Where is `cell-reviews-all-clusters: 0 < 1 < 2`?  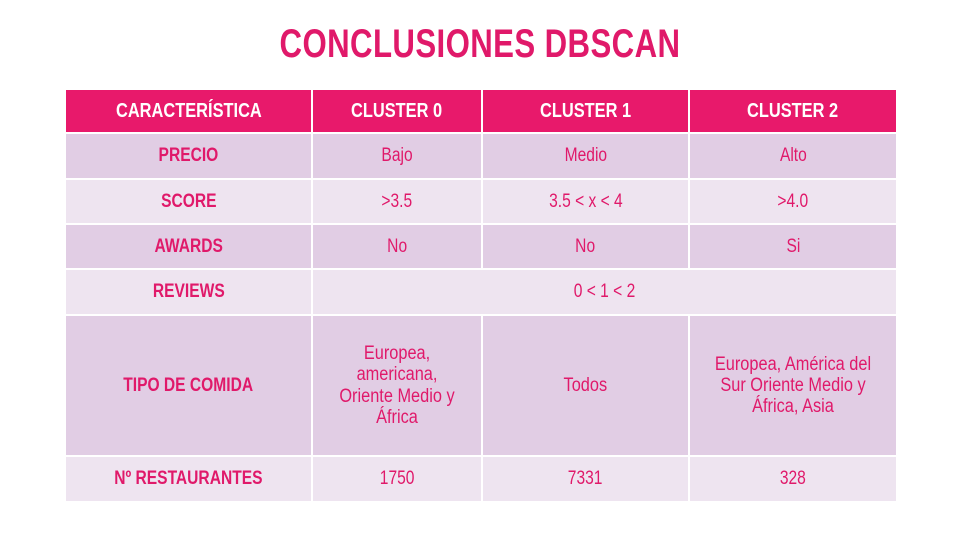 cell-reviews-all-clusters: 0 < 1 < 2 is located at coordinates (604, 292).